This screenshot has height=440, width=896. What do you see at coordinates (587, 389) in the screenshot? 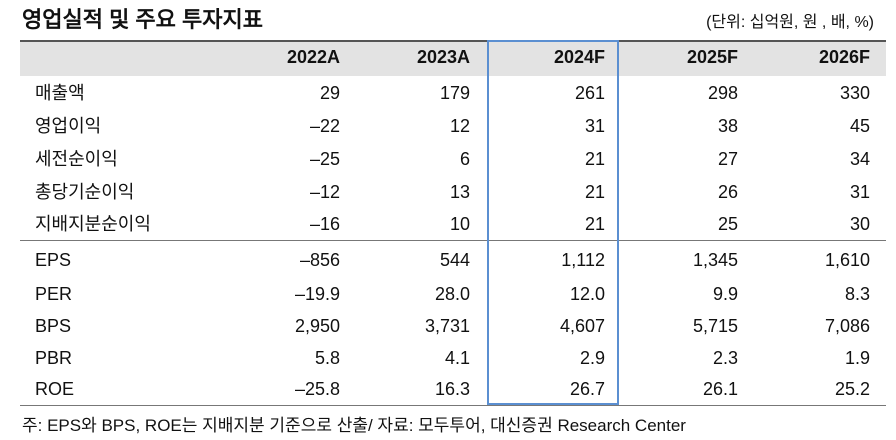
I see `cell-value: 26.7` at bounding box center [587, 389].